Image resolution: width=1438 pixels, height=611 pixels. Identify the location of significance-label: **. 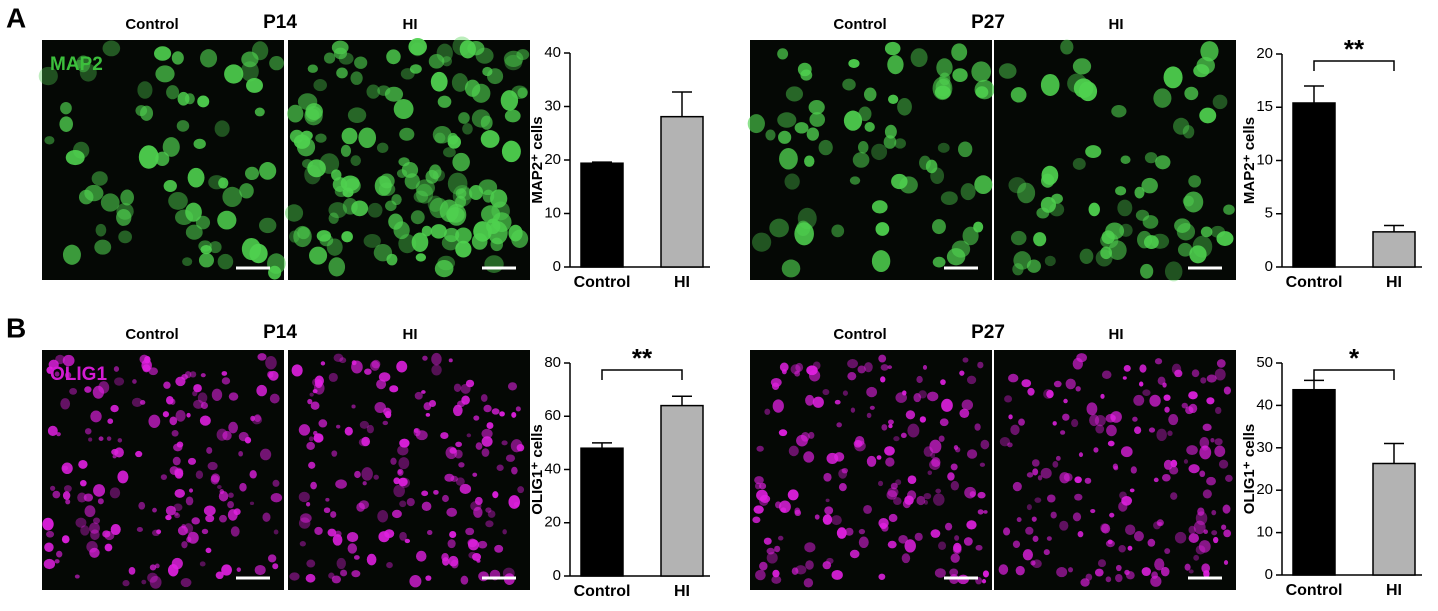
(1354, 49).